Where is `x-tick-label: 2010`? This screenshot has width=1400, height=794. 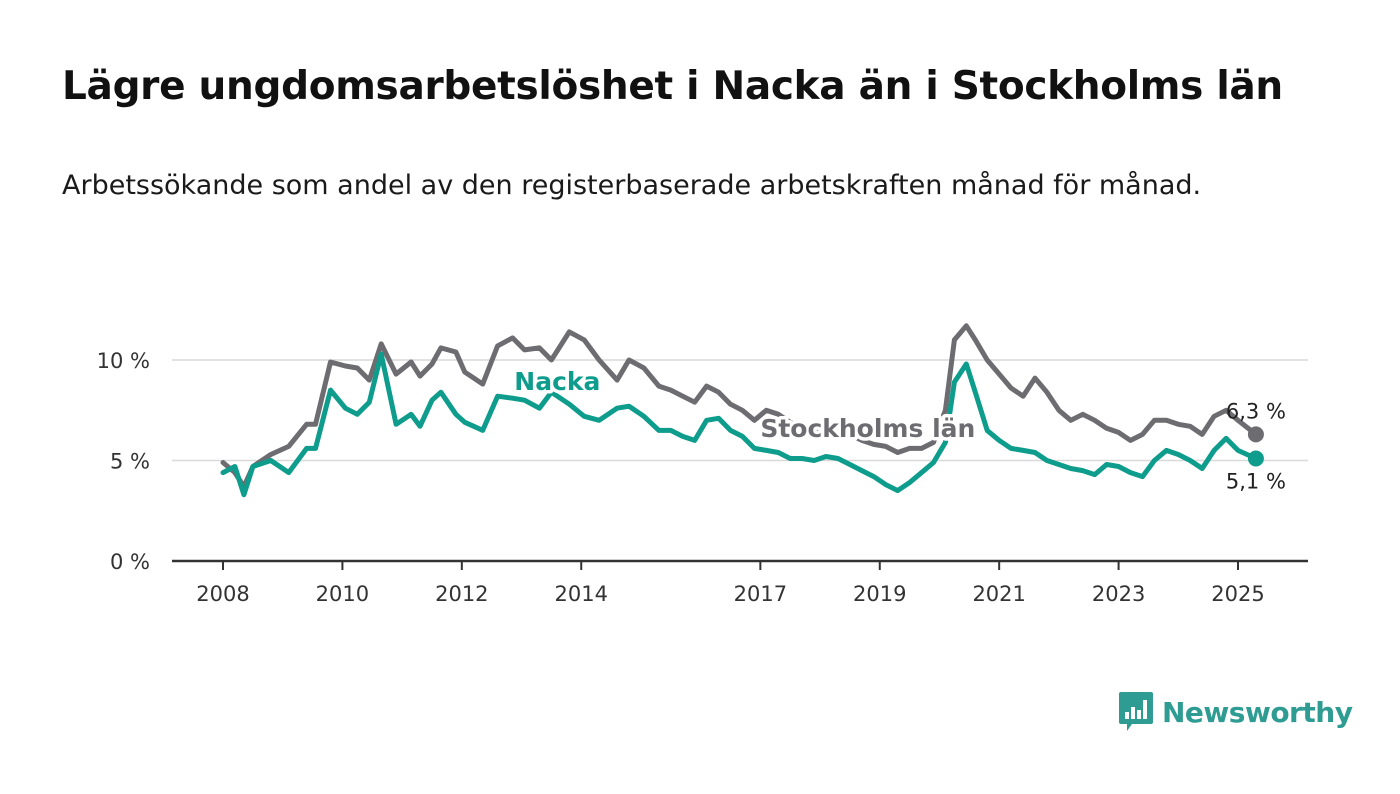 x-tick-label: 2010 is located at coordinates (342, 594).